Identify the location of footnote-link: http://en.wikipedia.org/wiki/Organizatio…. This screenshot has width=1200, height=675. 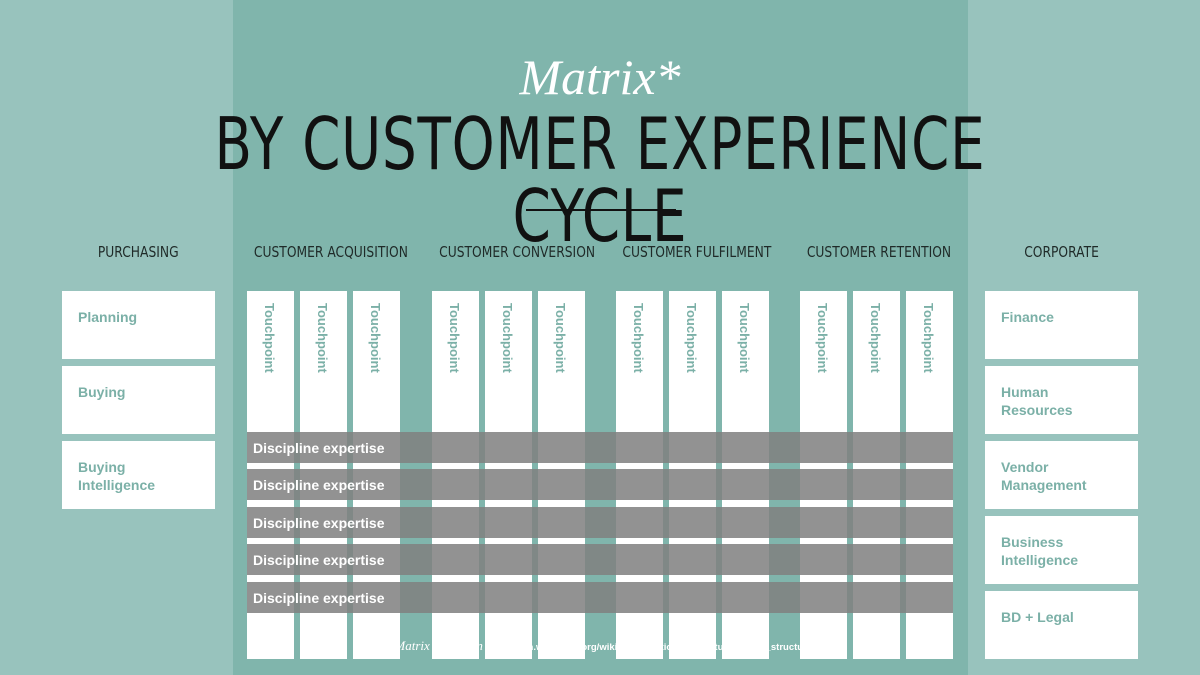
(654, 647).